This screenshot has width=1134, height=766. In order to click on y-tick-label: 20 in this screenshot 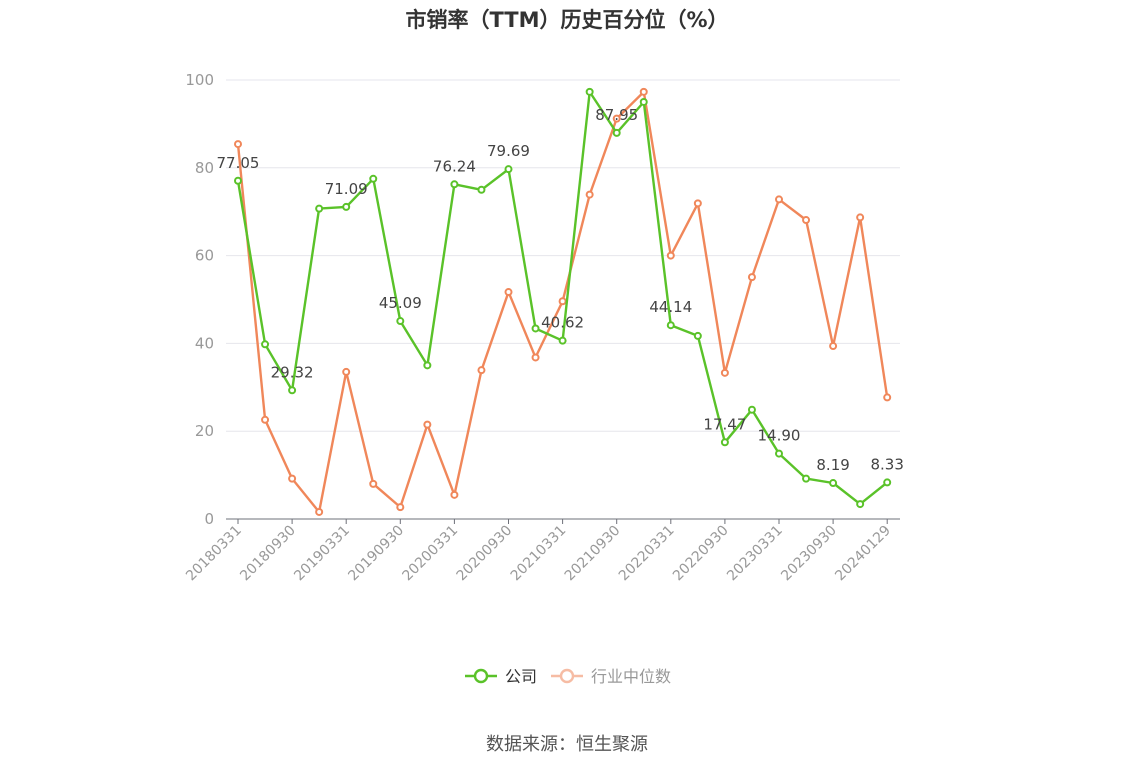, I will do `click(204, 431)`.